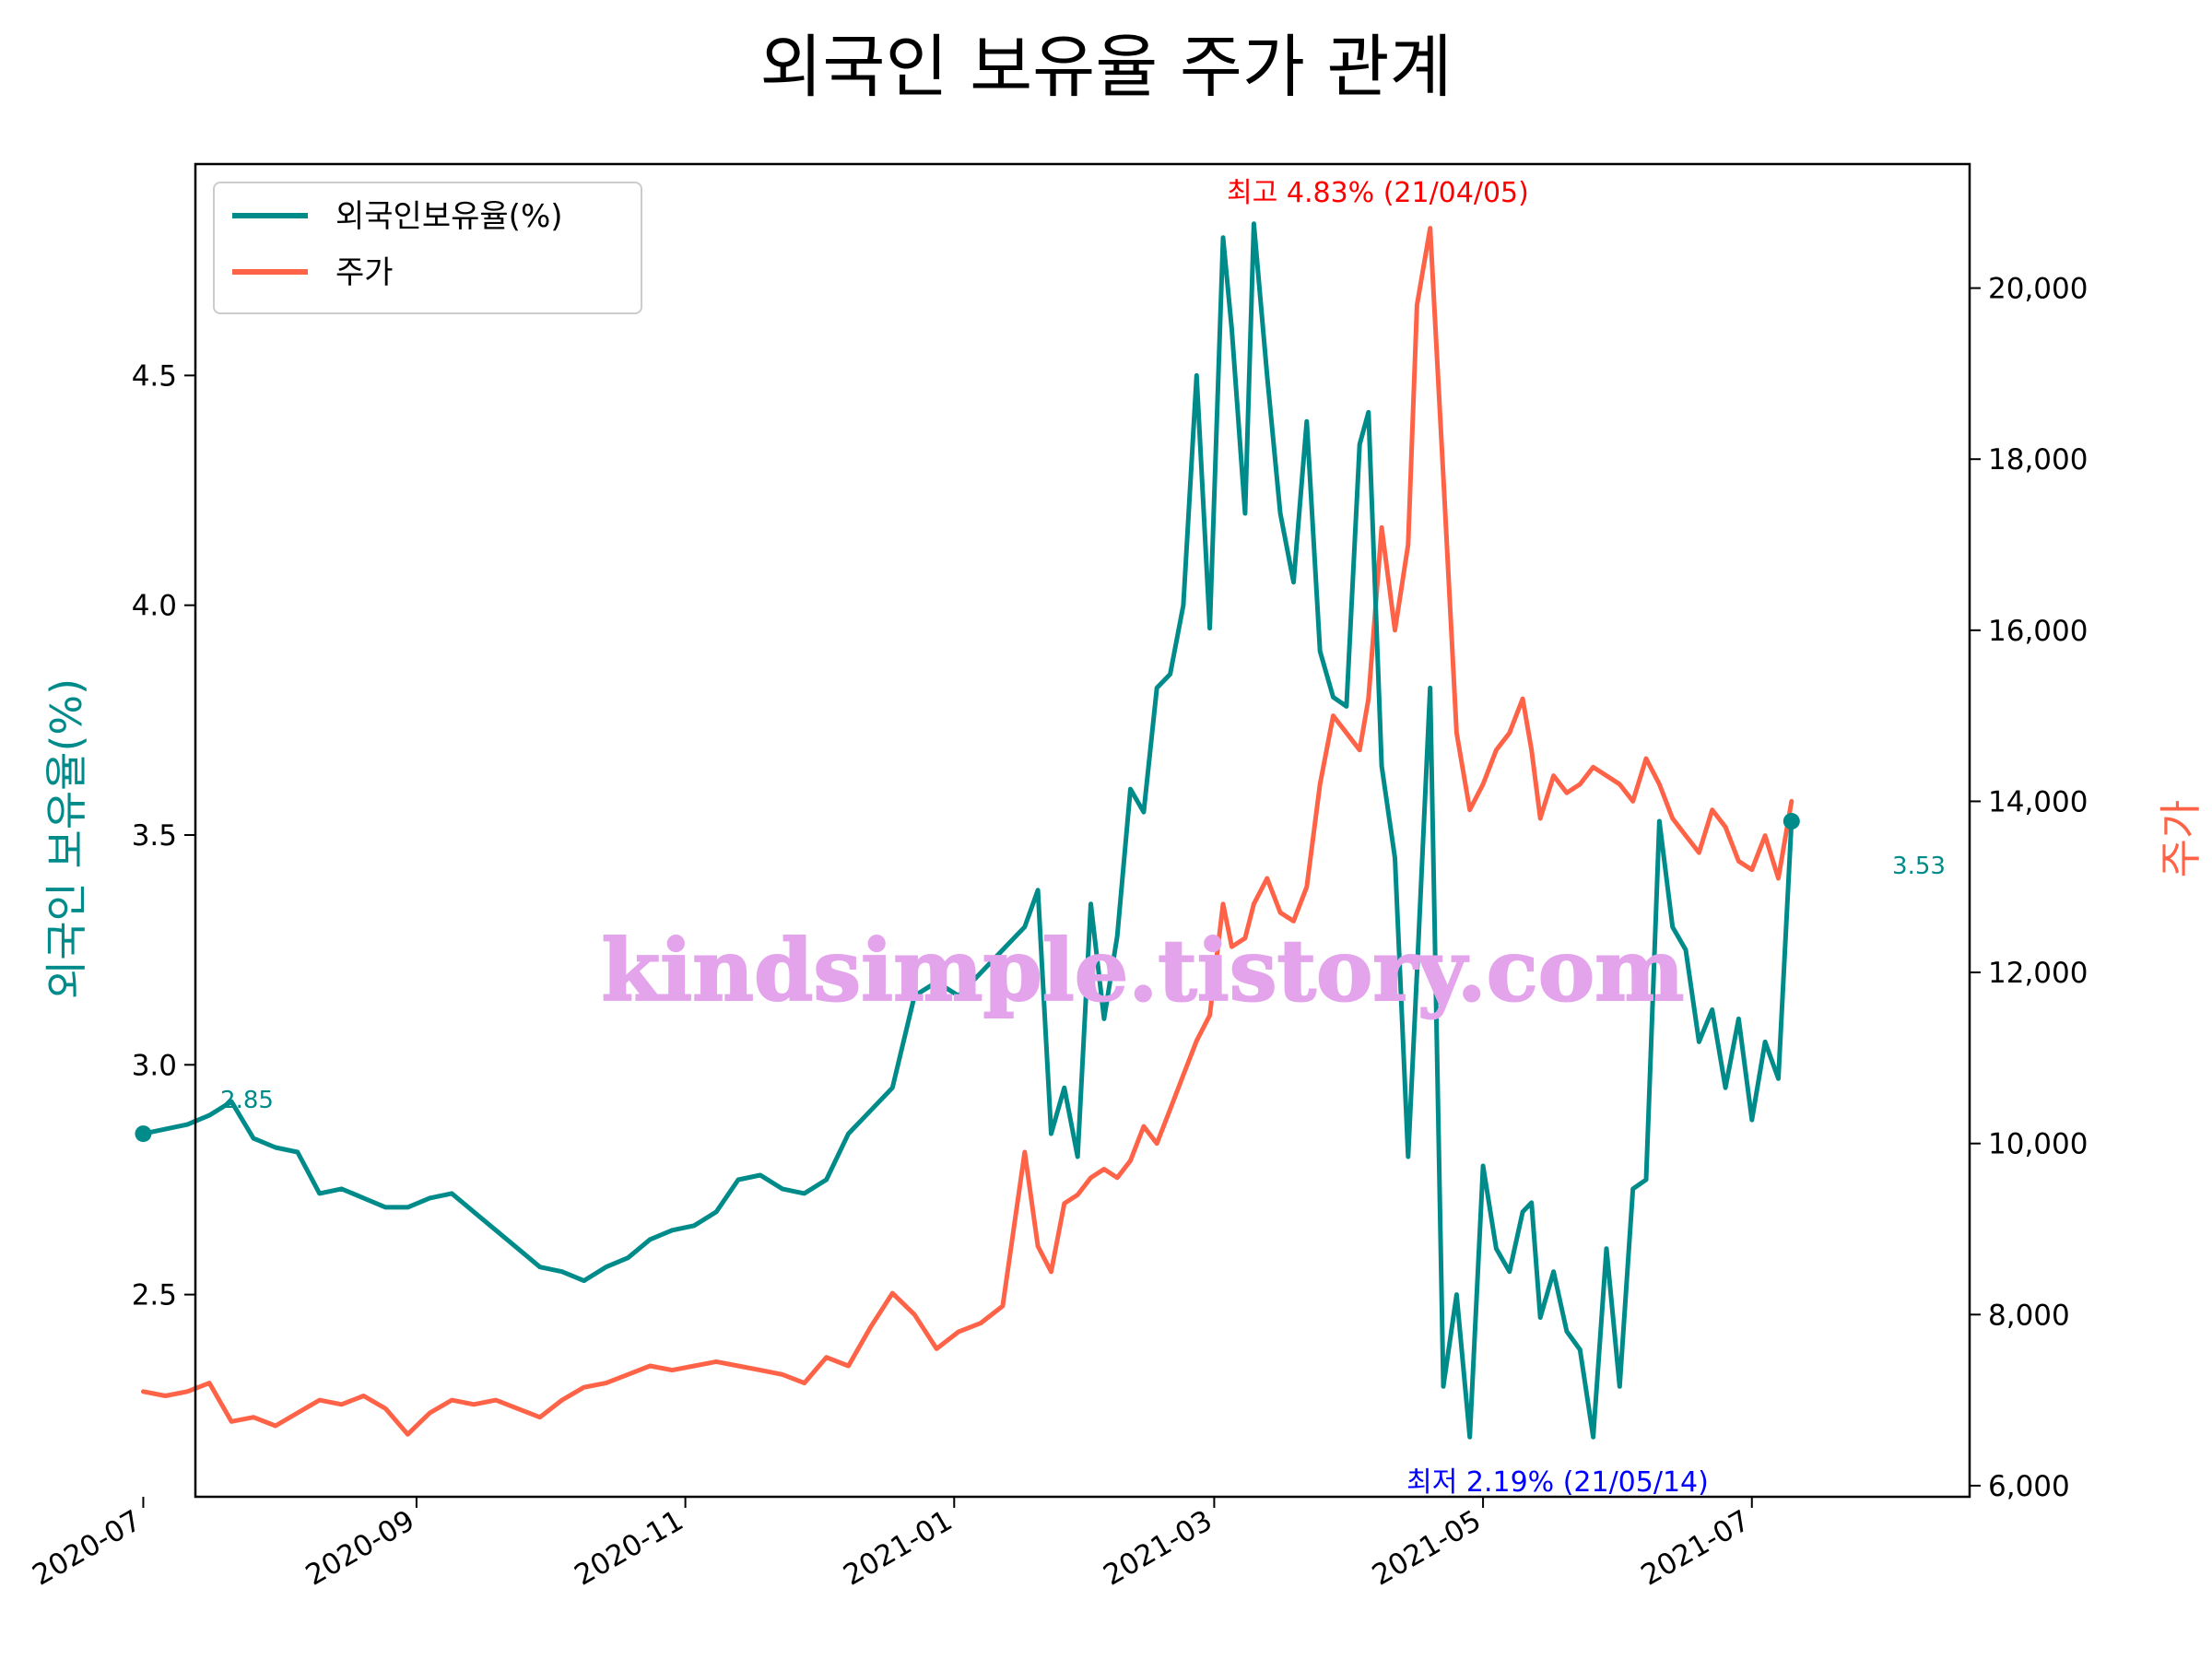 Image resolution: width=2212 pixels, height=1659 pixels. I want to click on y-axis-left-label: 외국인 보유율(%), so click(66, 838).